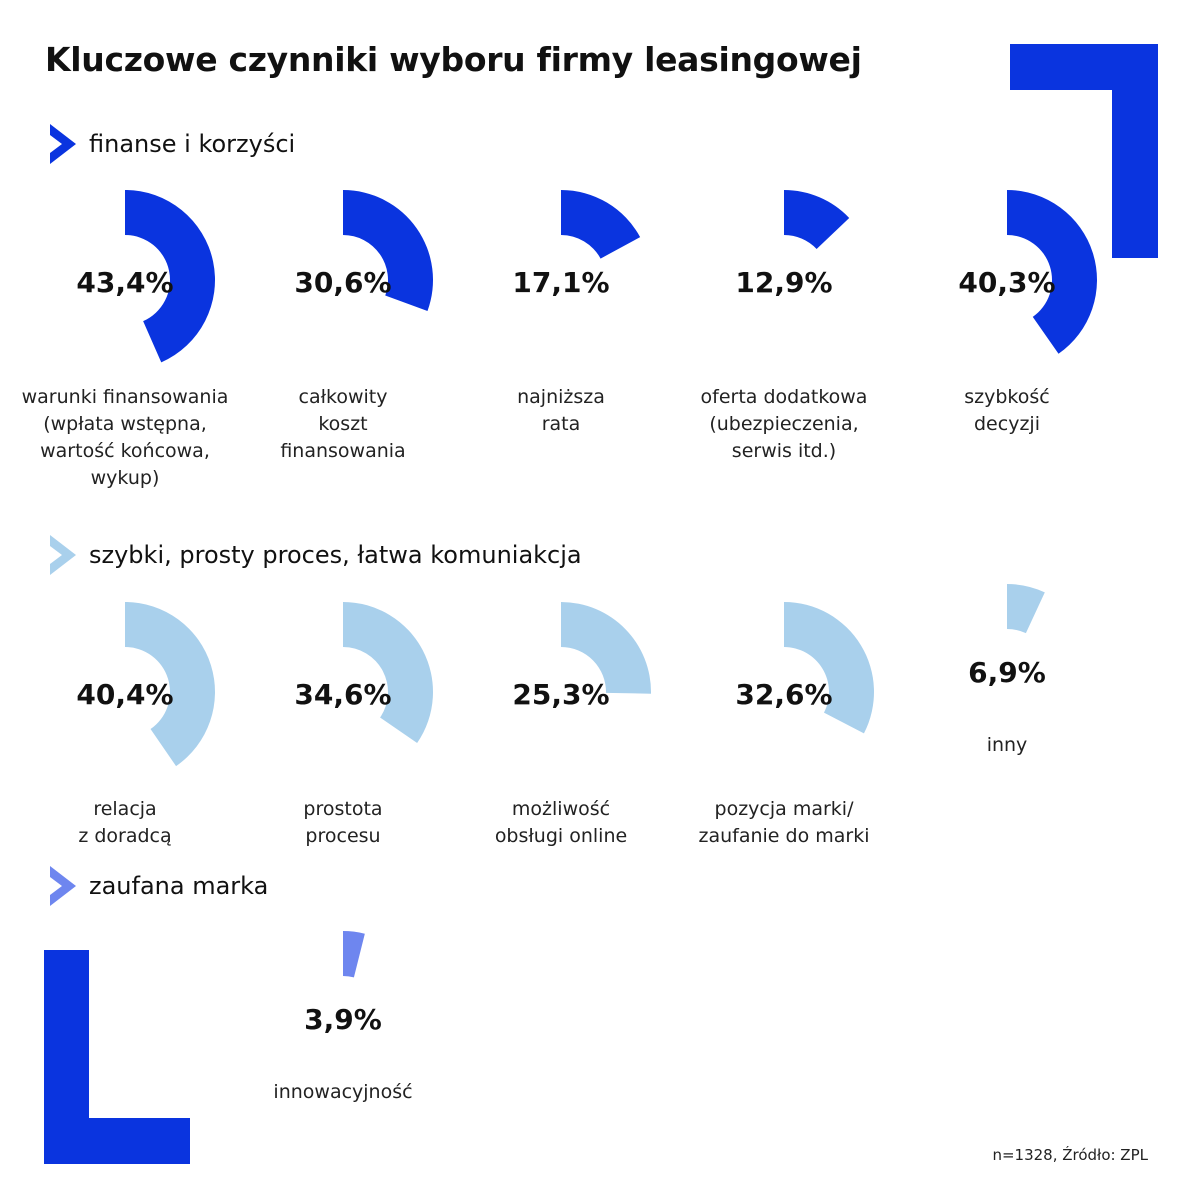 The width and height of the screenshot is (1200, 1200). I want to click on source-note: n=1328, Źródło: ZPL, so click(1070, 1155).